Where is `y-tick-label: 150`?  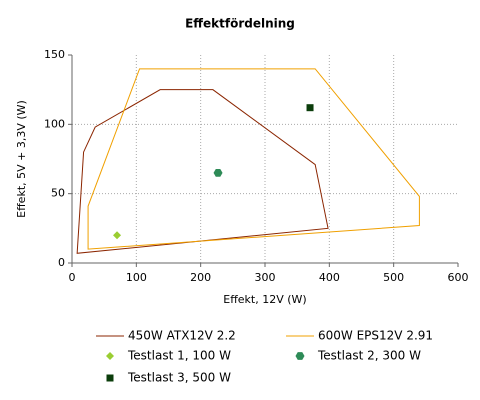 y-tick-label: 150 is located at coordinates (54, 54).